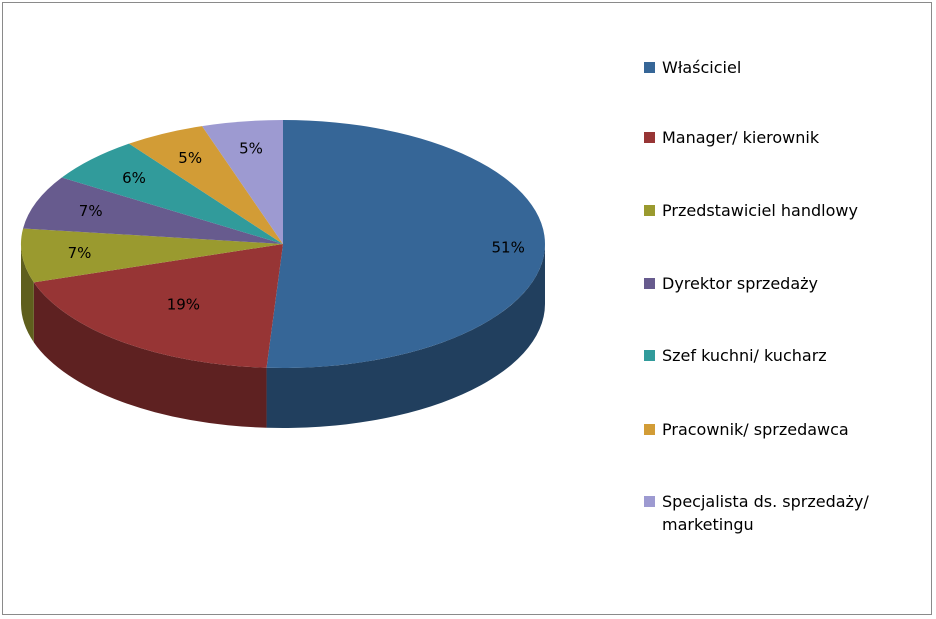 This screenshot has width=936, height=619. I want to click on legend-label: Przedstawiciel handlowy, so click(760, 210).